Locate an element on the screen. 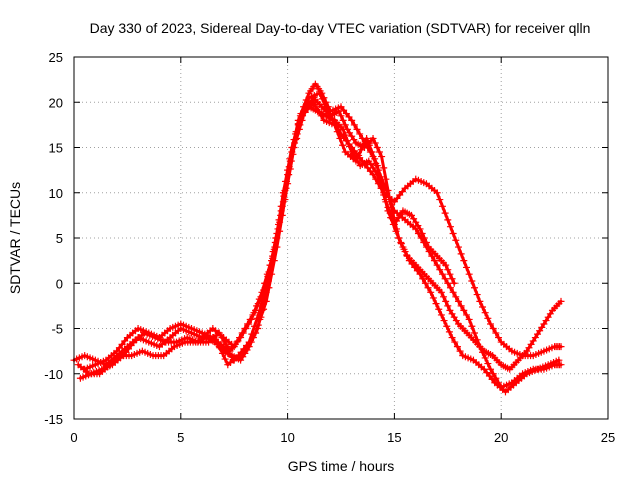  y-tick-label: -15 is located at coordinates (53, 419).